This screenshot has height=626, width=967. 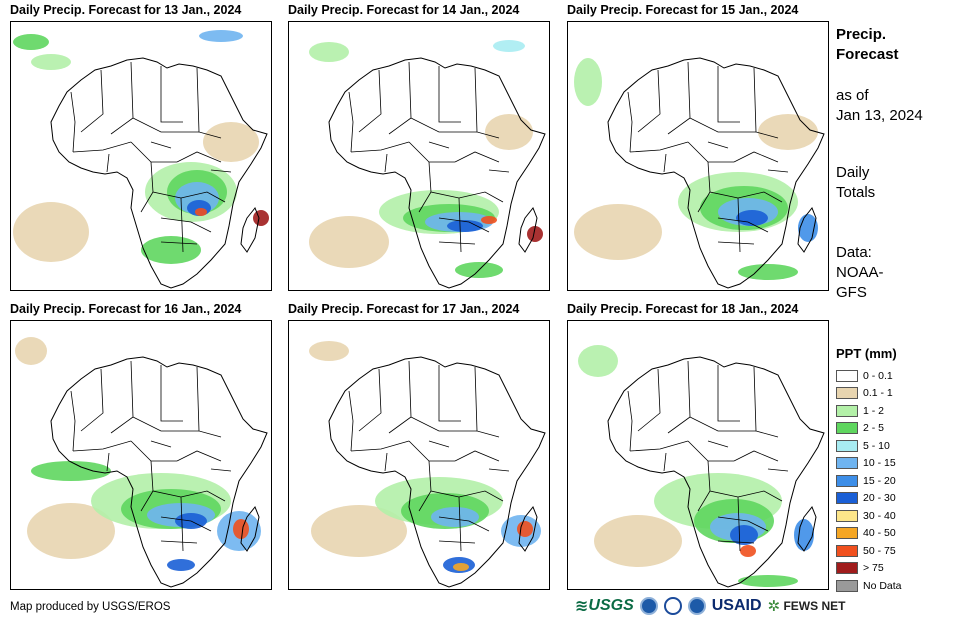 I want to click on africa-outline, so click(x=437, y=173).